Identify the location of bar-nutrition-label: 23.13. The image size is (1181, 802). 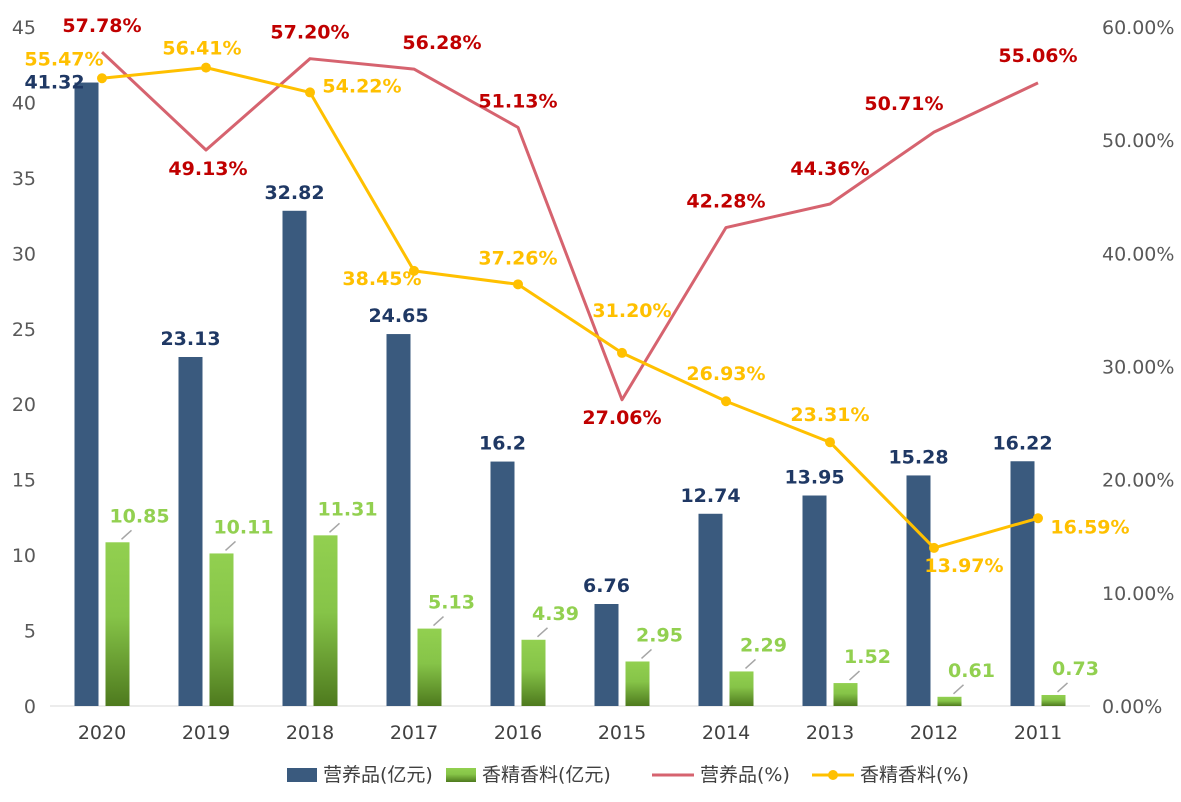
(190, 339).